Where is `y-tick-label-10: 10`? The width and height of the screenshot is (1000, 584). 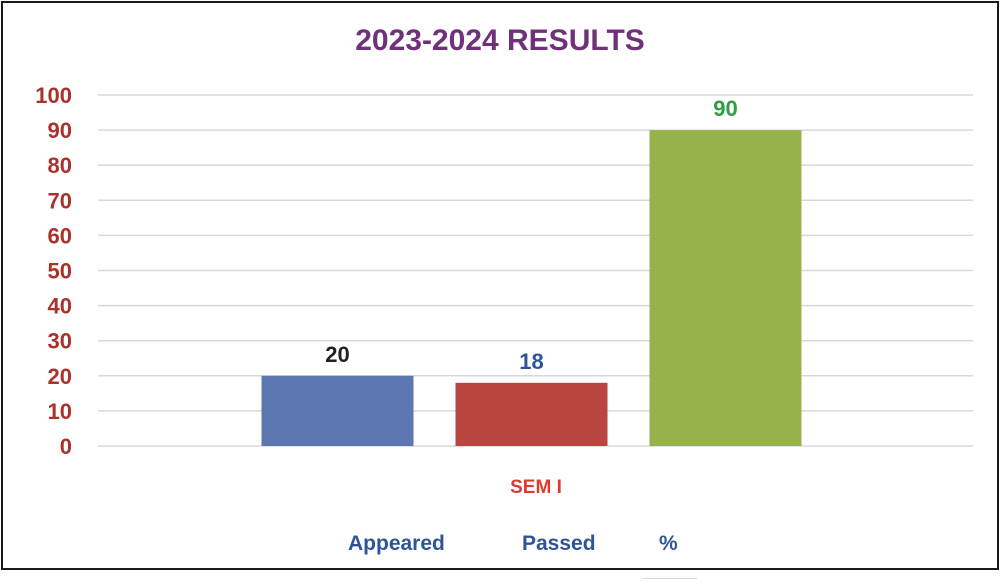
y-tick-label-10: 10 is located at coordinates (60, 411).